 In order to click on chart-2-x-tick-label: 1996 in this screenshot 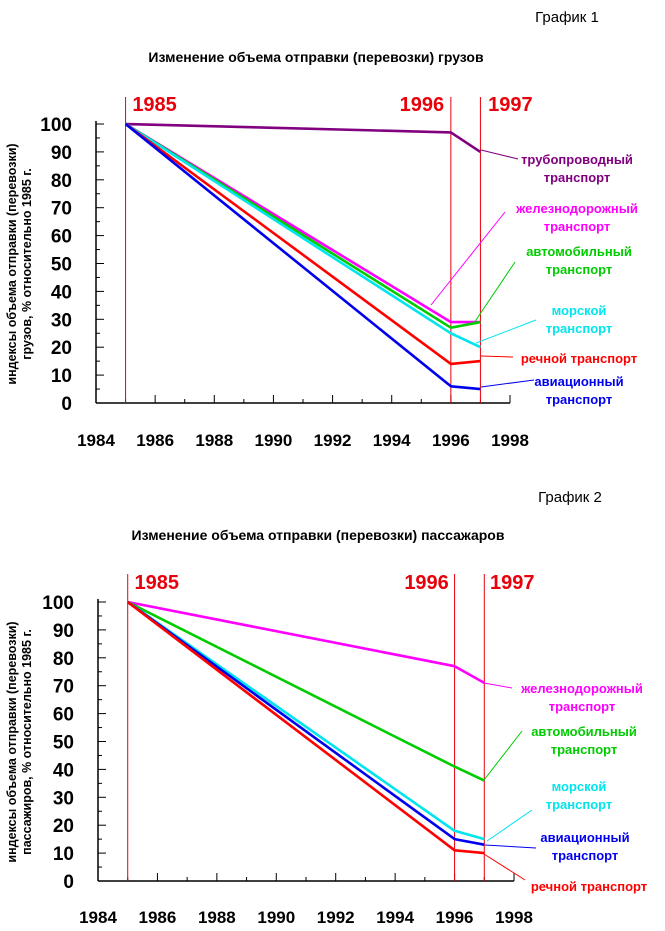, I will do `click(455, 917)`.